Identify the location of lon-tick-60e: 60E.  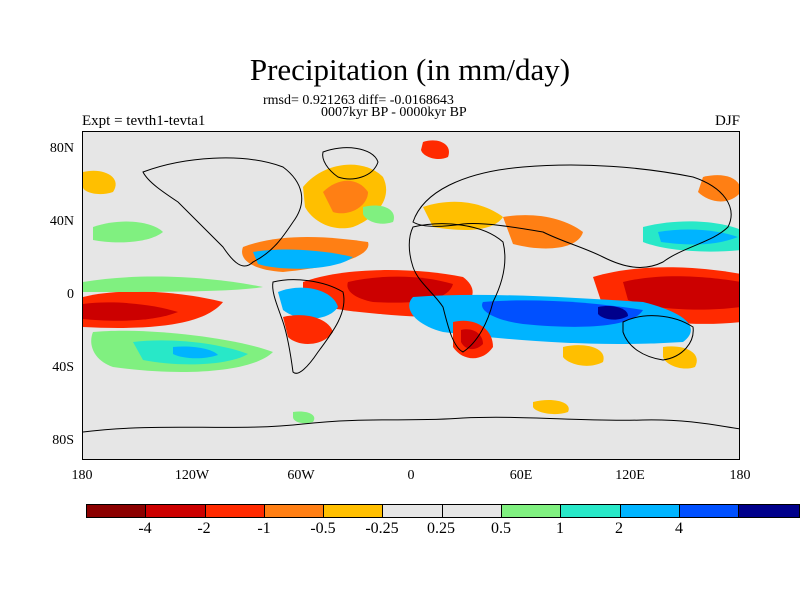
(521, 475).